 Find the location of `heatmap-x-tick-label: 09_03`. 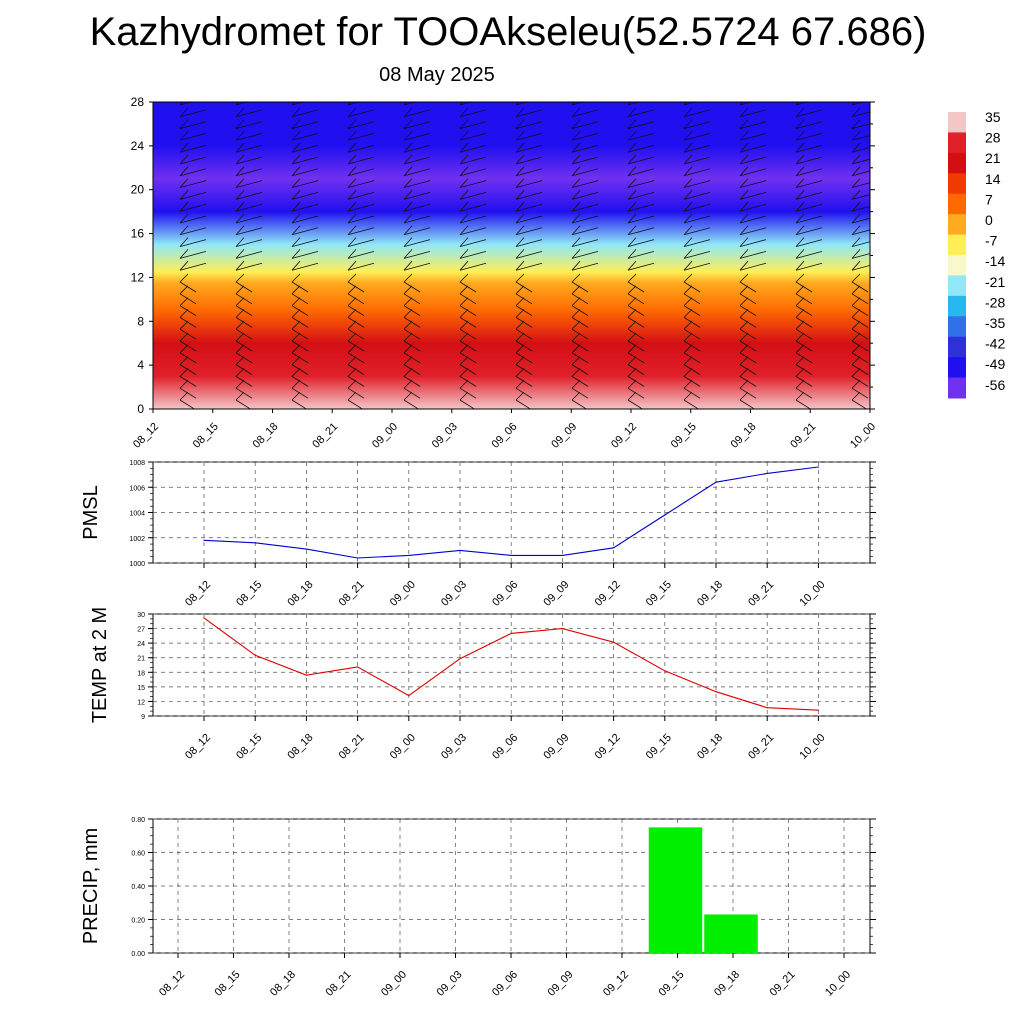

heatmap-x-tick-label: 09_03 is located at coordinates (445, 436).